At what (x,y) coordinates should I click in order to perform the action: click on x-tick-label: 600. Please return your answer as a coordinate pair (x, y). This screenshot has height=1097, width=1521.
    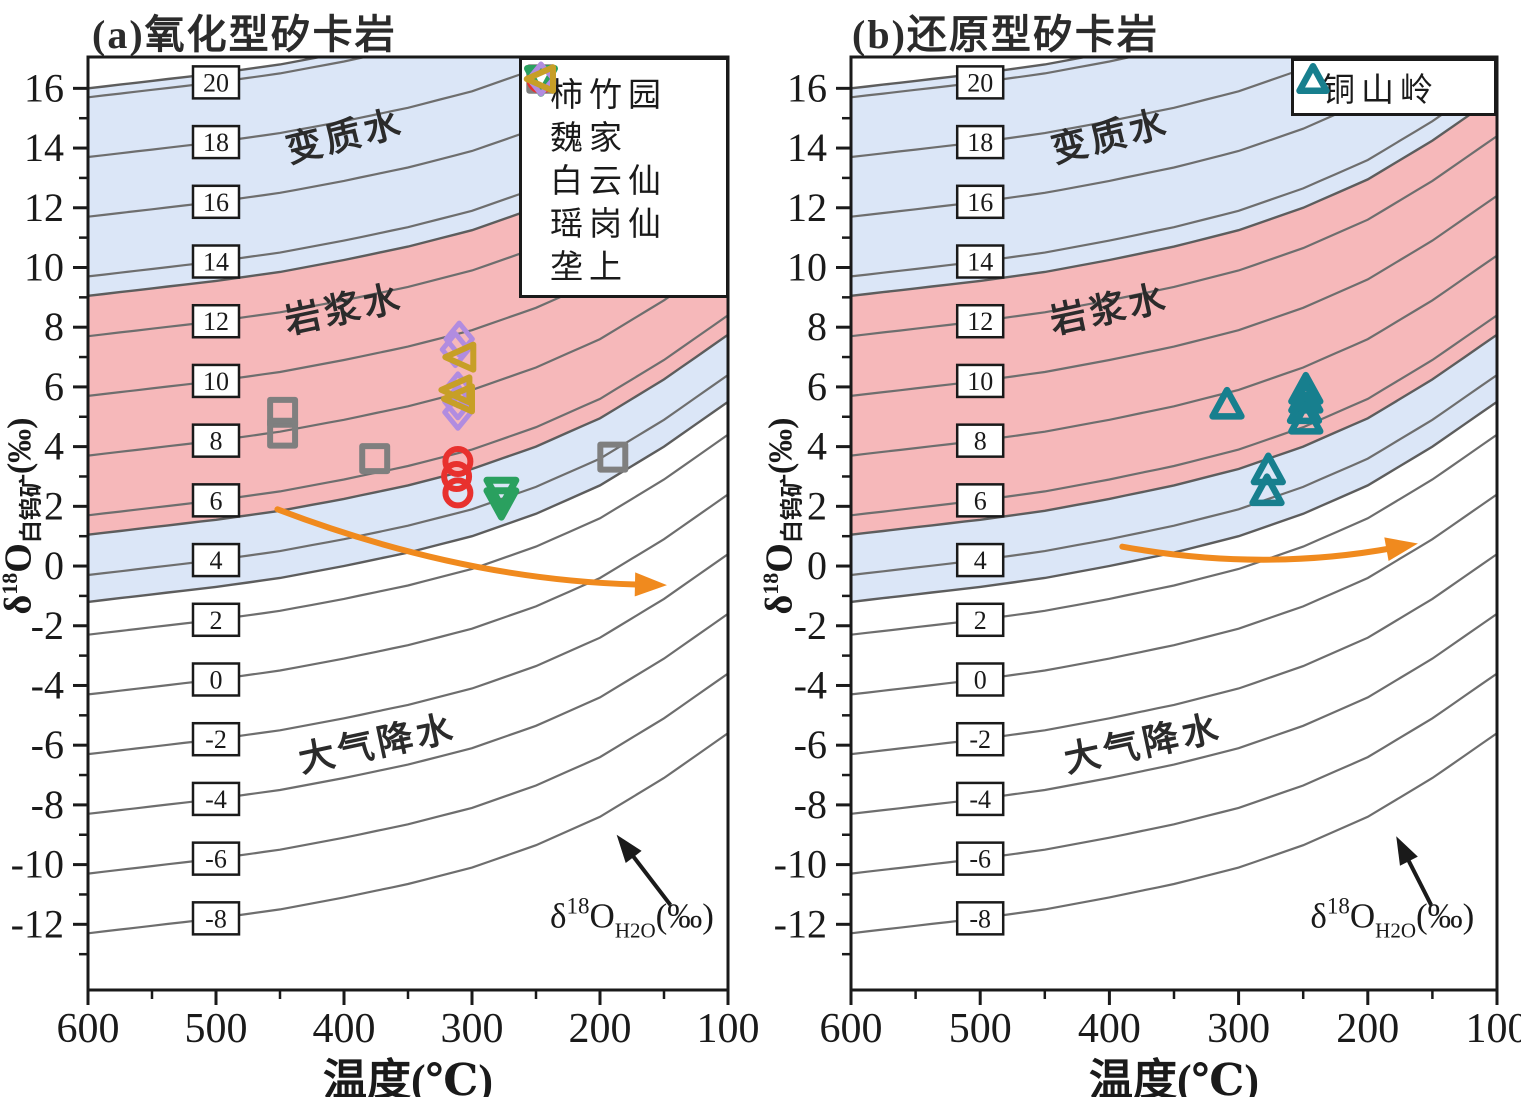
    Looking at the image, I should click on (88, 1029).